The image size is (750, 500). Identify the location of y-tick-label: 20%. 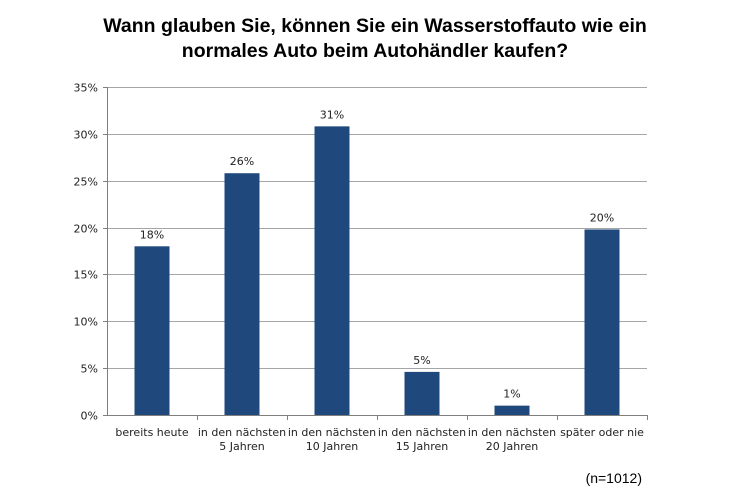
(86, 229).